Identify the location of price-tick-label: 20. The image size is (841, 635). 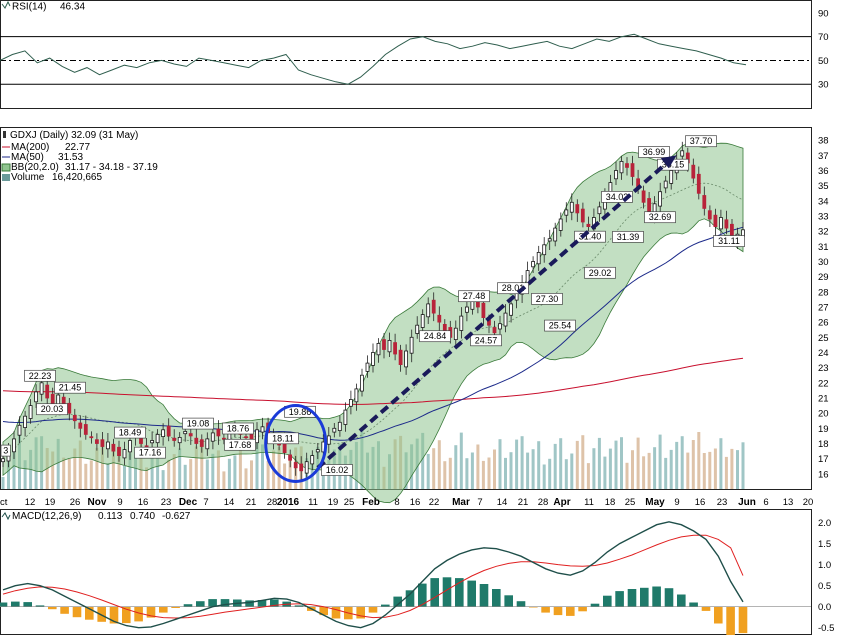
(823, 414).